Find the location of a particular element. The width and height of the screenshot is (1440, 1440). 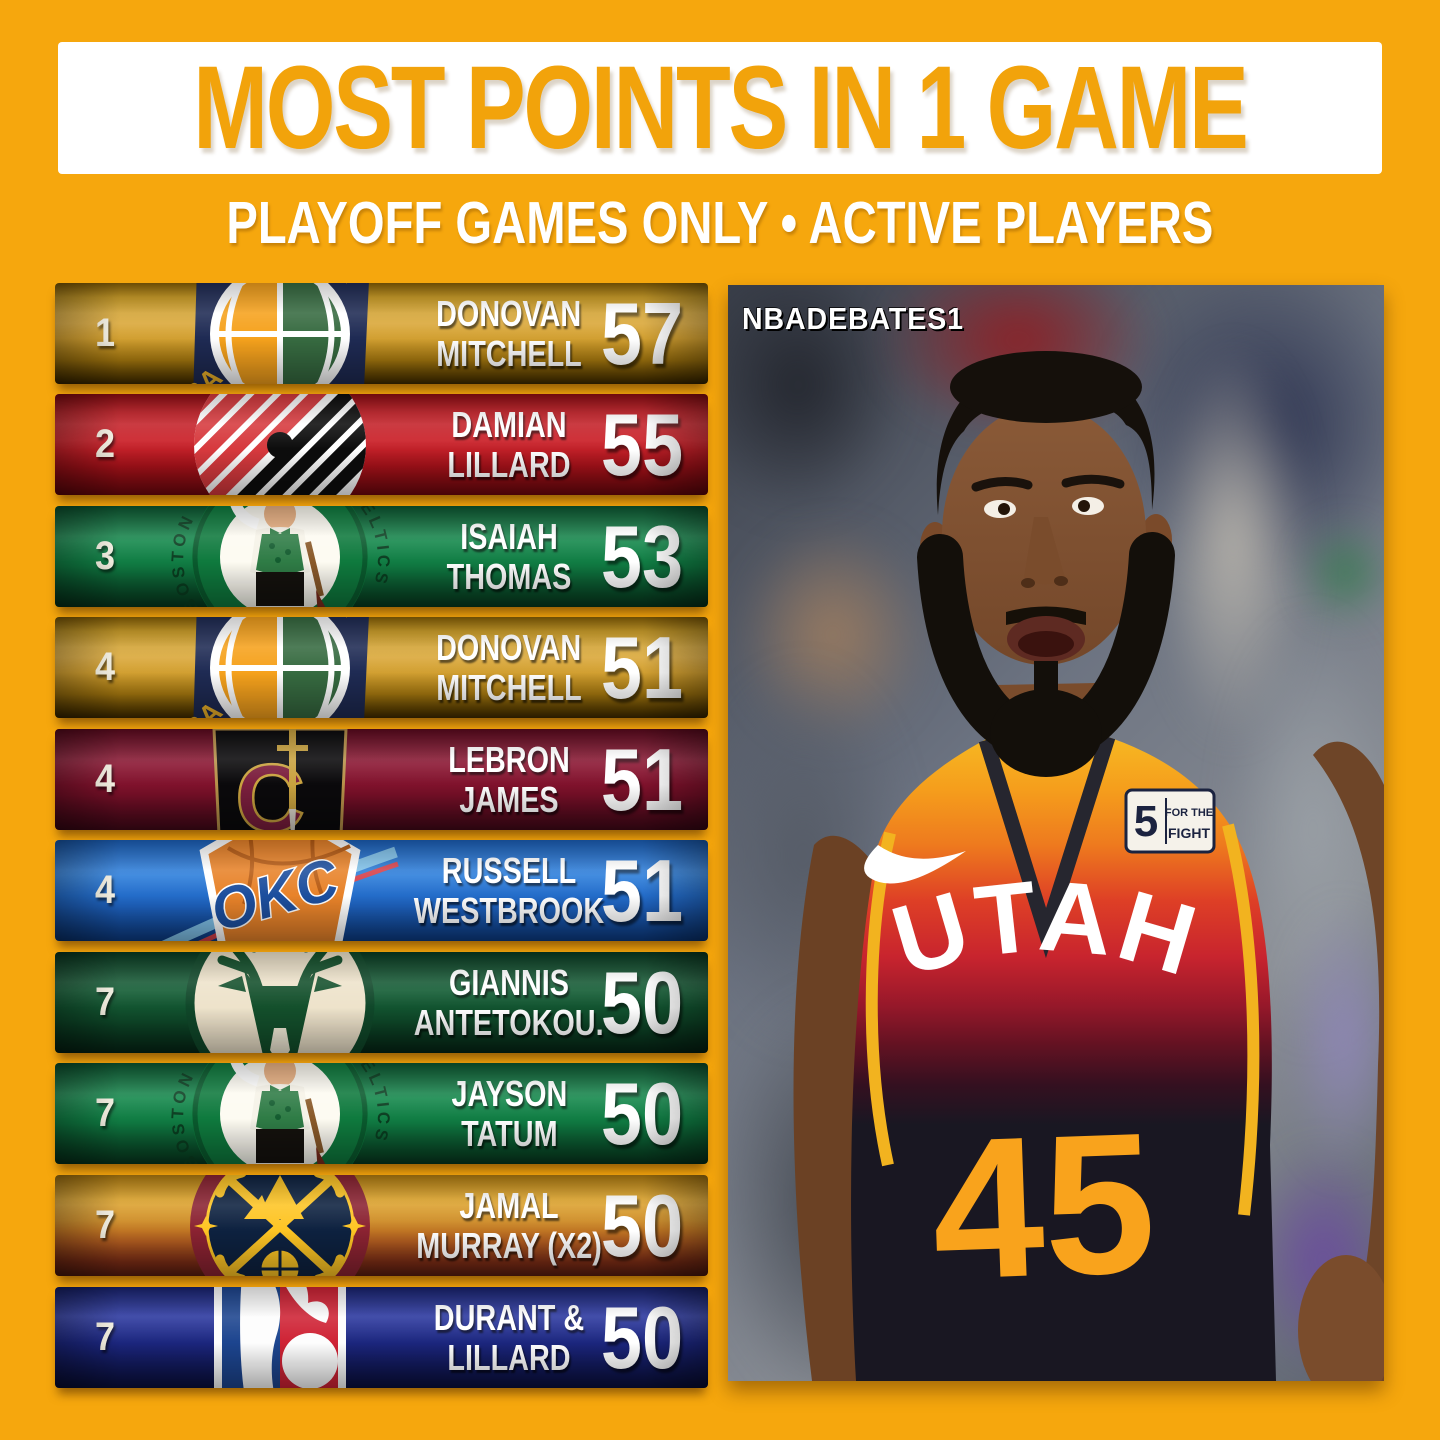

player-eyes is located at coordinates (1044, 507).